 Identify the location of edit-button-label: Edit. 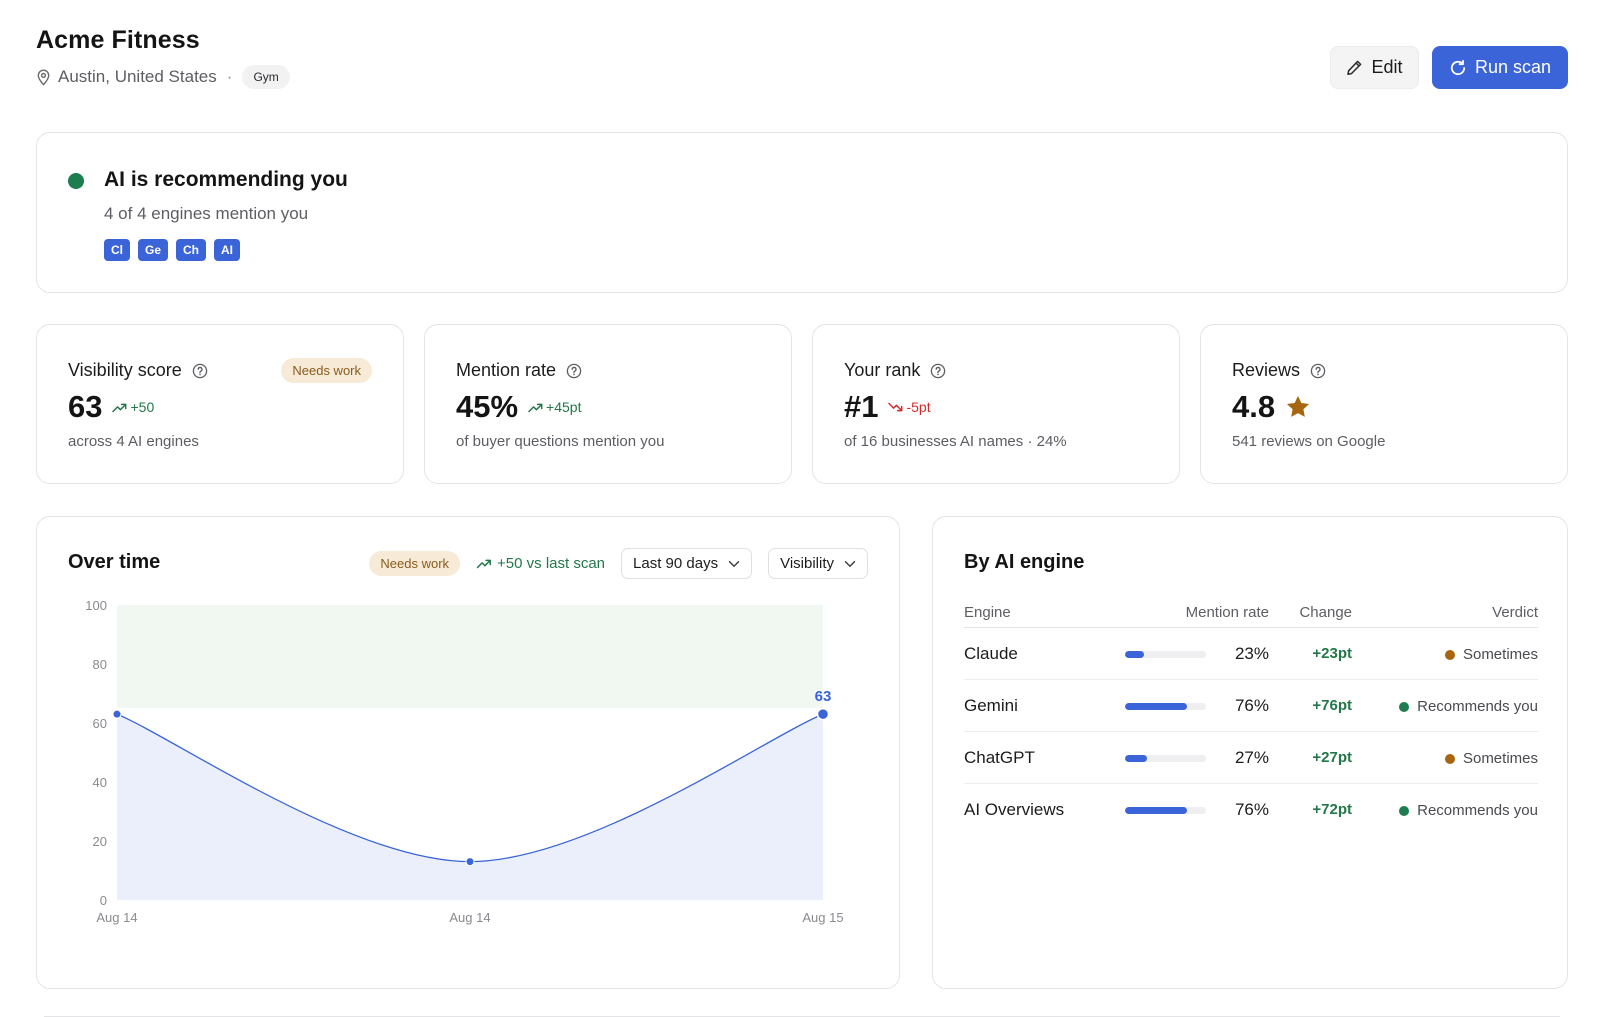
(1387, 67).